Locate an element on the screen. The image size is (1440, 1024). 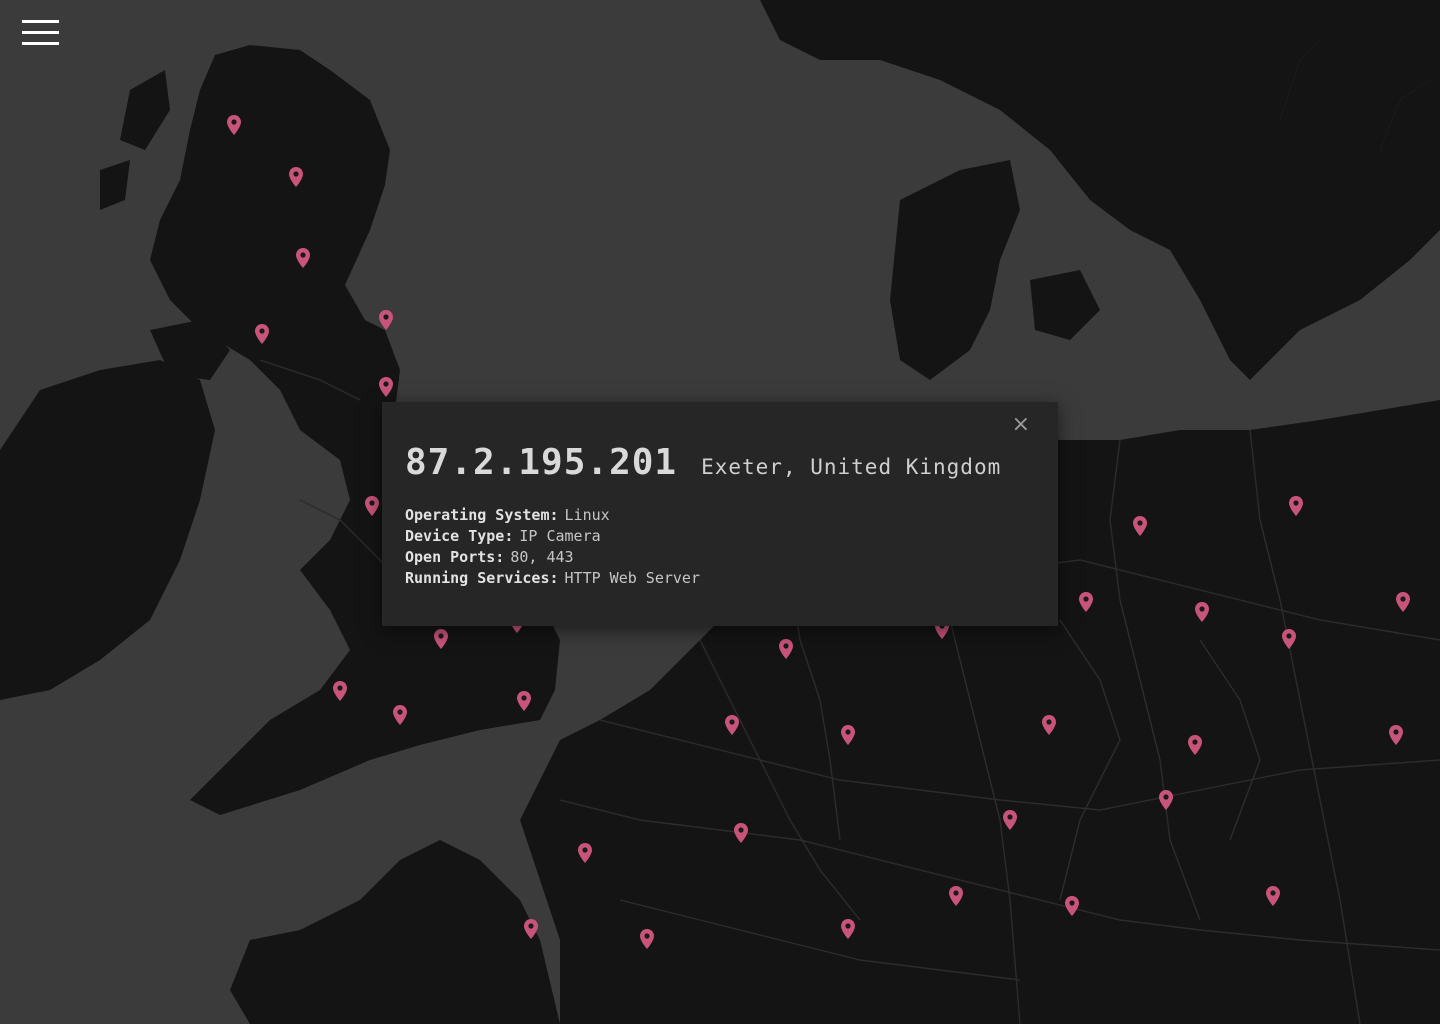
detail-value: HTTP Web Server is located at coordinates (632, 578).